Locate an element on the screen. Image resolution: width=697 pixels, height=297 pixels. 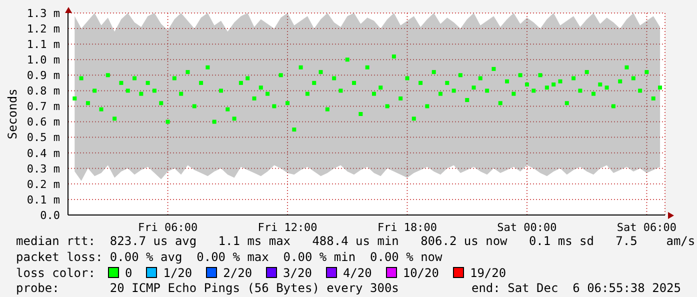
y-tick-label: 0.8 m is located at coordinates (43, 91).